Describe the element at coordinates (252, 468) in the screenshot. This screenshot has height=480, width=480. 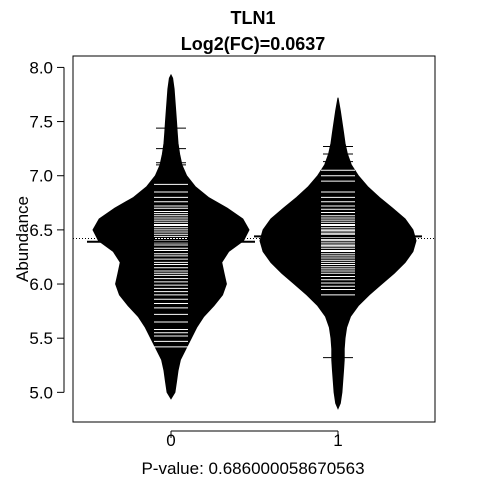
I see `x-axis-label: P-value: 0.686000058670563` at that location.